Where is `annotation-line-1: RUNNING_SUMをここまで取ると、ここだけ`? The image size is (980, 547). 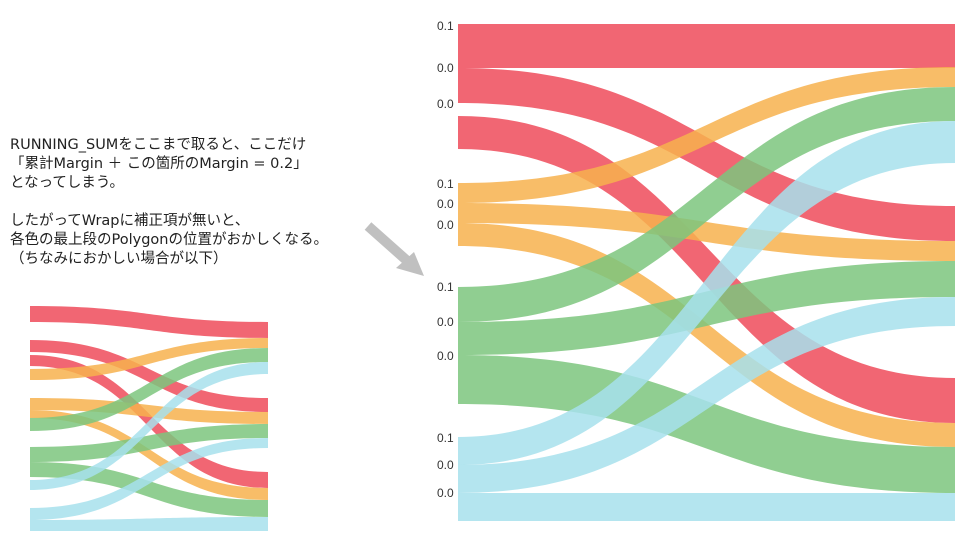 annotation-line-1: RUNNING_SUMをここまで取ると、ここだけ is located at coordinates (158, 145).